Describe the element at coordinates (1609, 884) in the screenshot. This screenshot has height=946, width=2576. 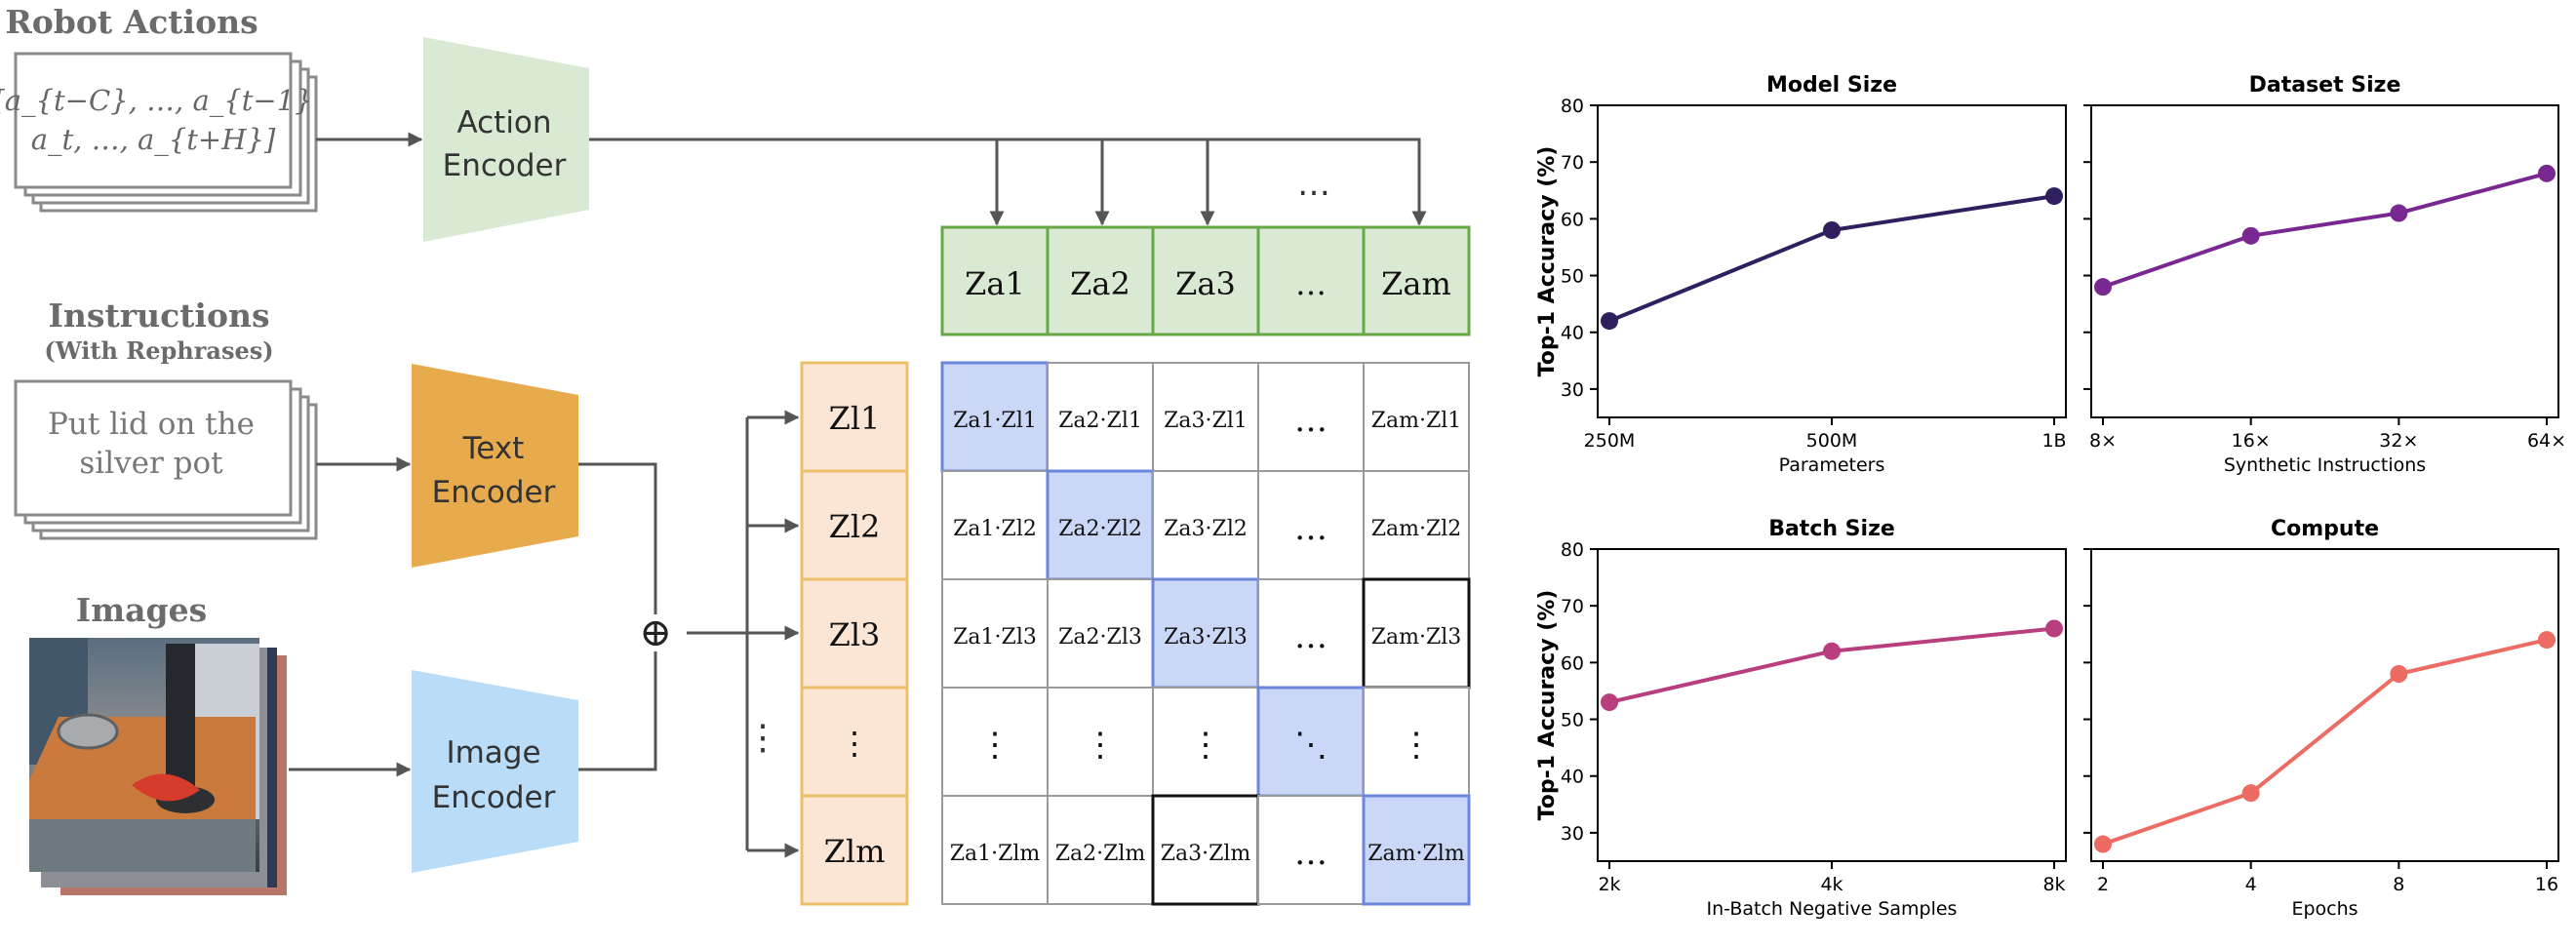
I see `x-tick-label: 2k` at that location.